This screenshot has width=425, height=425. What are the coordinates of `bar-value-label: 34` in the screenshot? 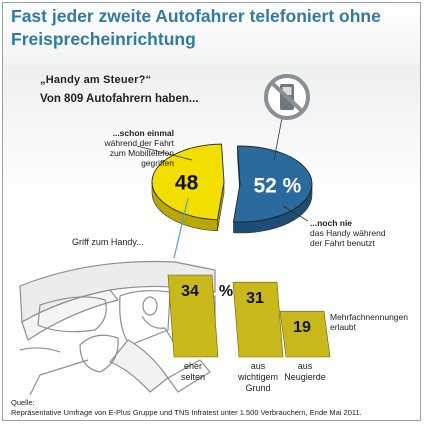 It's located at (190, 291).